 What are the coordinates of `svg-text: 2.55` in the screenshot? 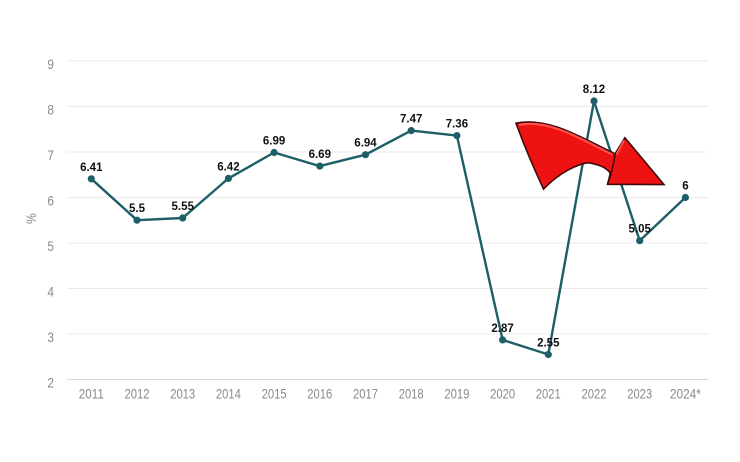 It's located at (548, 344).